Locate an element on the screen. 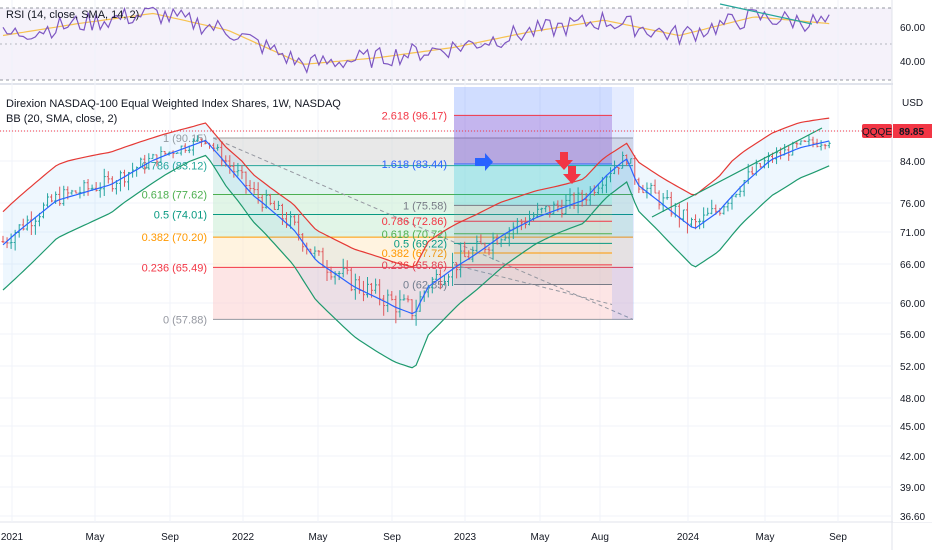 Image resolution: width=932 pixels, height=550 pixels. time-axis-label: 2021 is located at coordinates (12, 537).